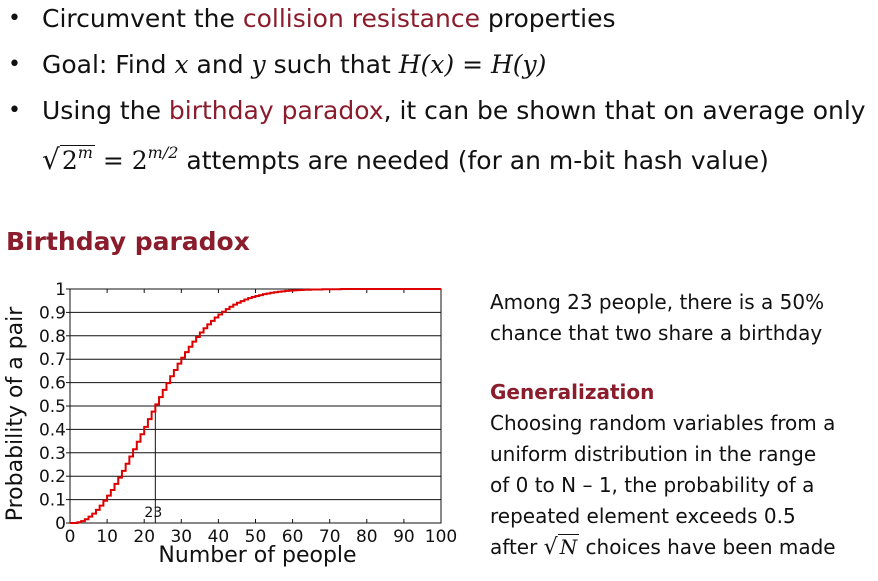 This screenshot has width=878, height=581. Describe the element at coordinates (52, 501) in the screenshot. I see `y-tick-label: 0.1` at that location.